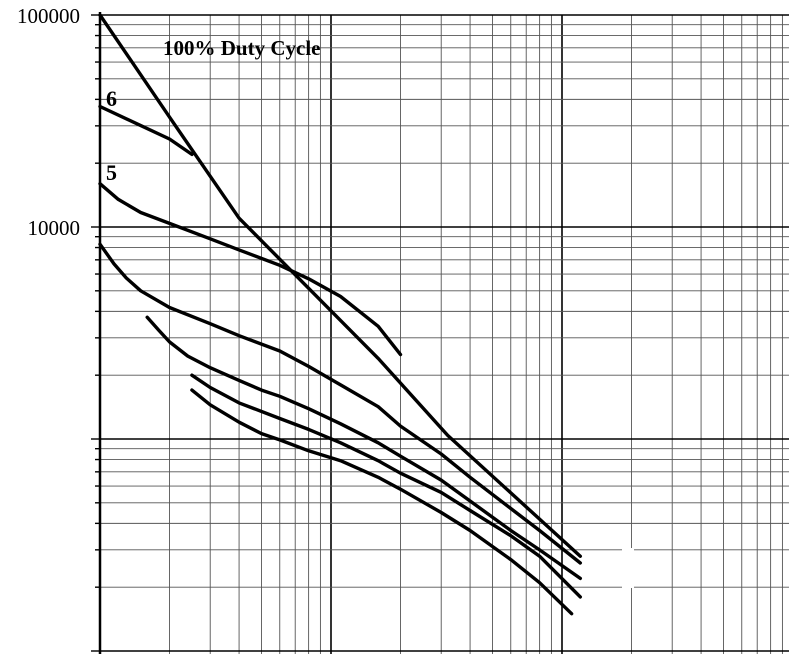 This screenshot has width=789, height=654. I want to click on labels: 100000 10000 6 5 100% Duty Cycle, so click(168, 122).